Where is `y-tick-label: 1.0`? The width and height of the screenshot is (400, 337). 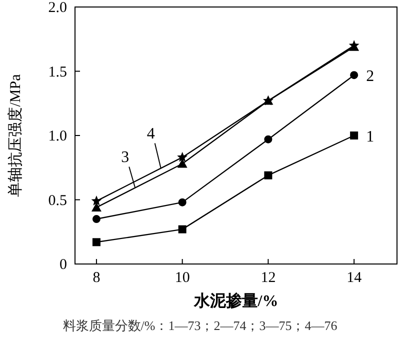 y-tick-label: 1.0 is located at coordinates (57, 136).